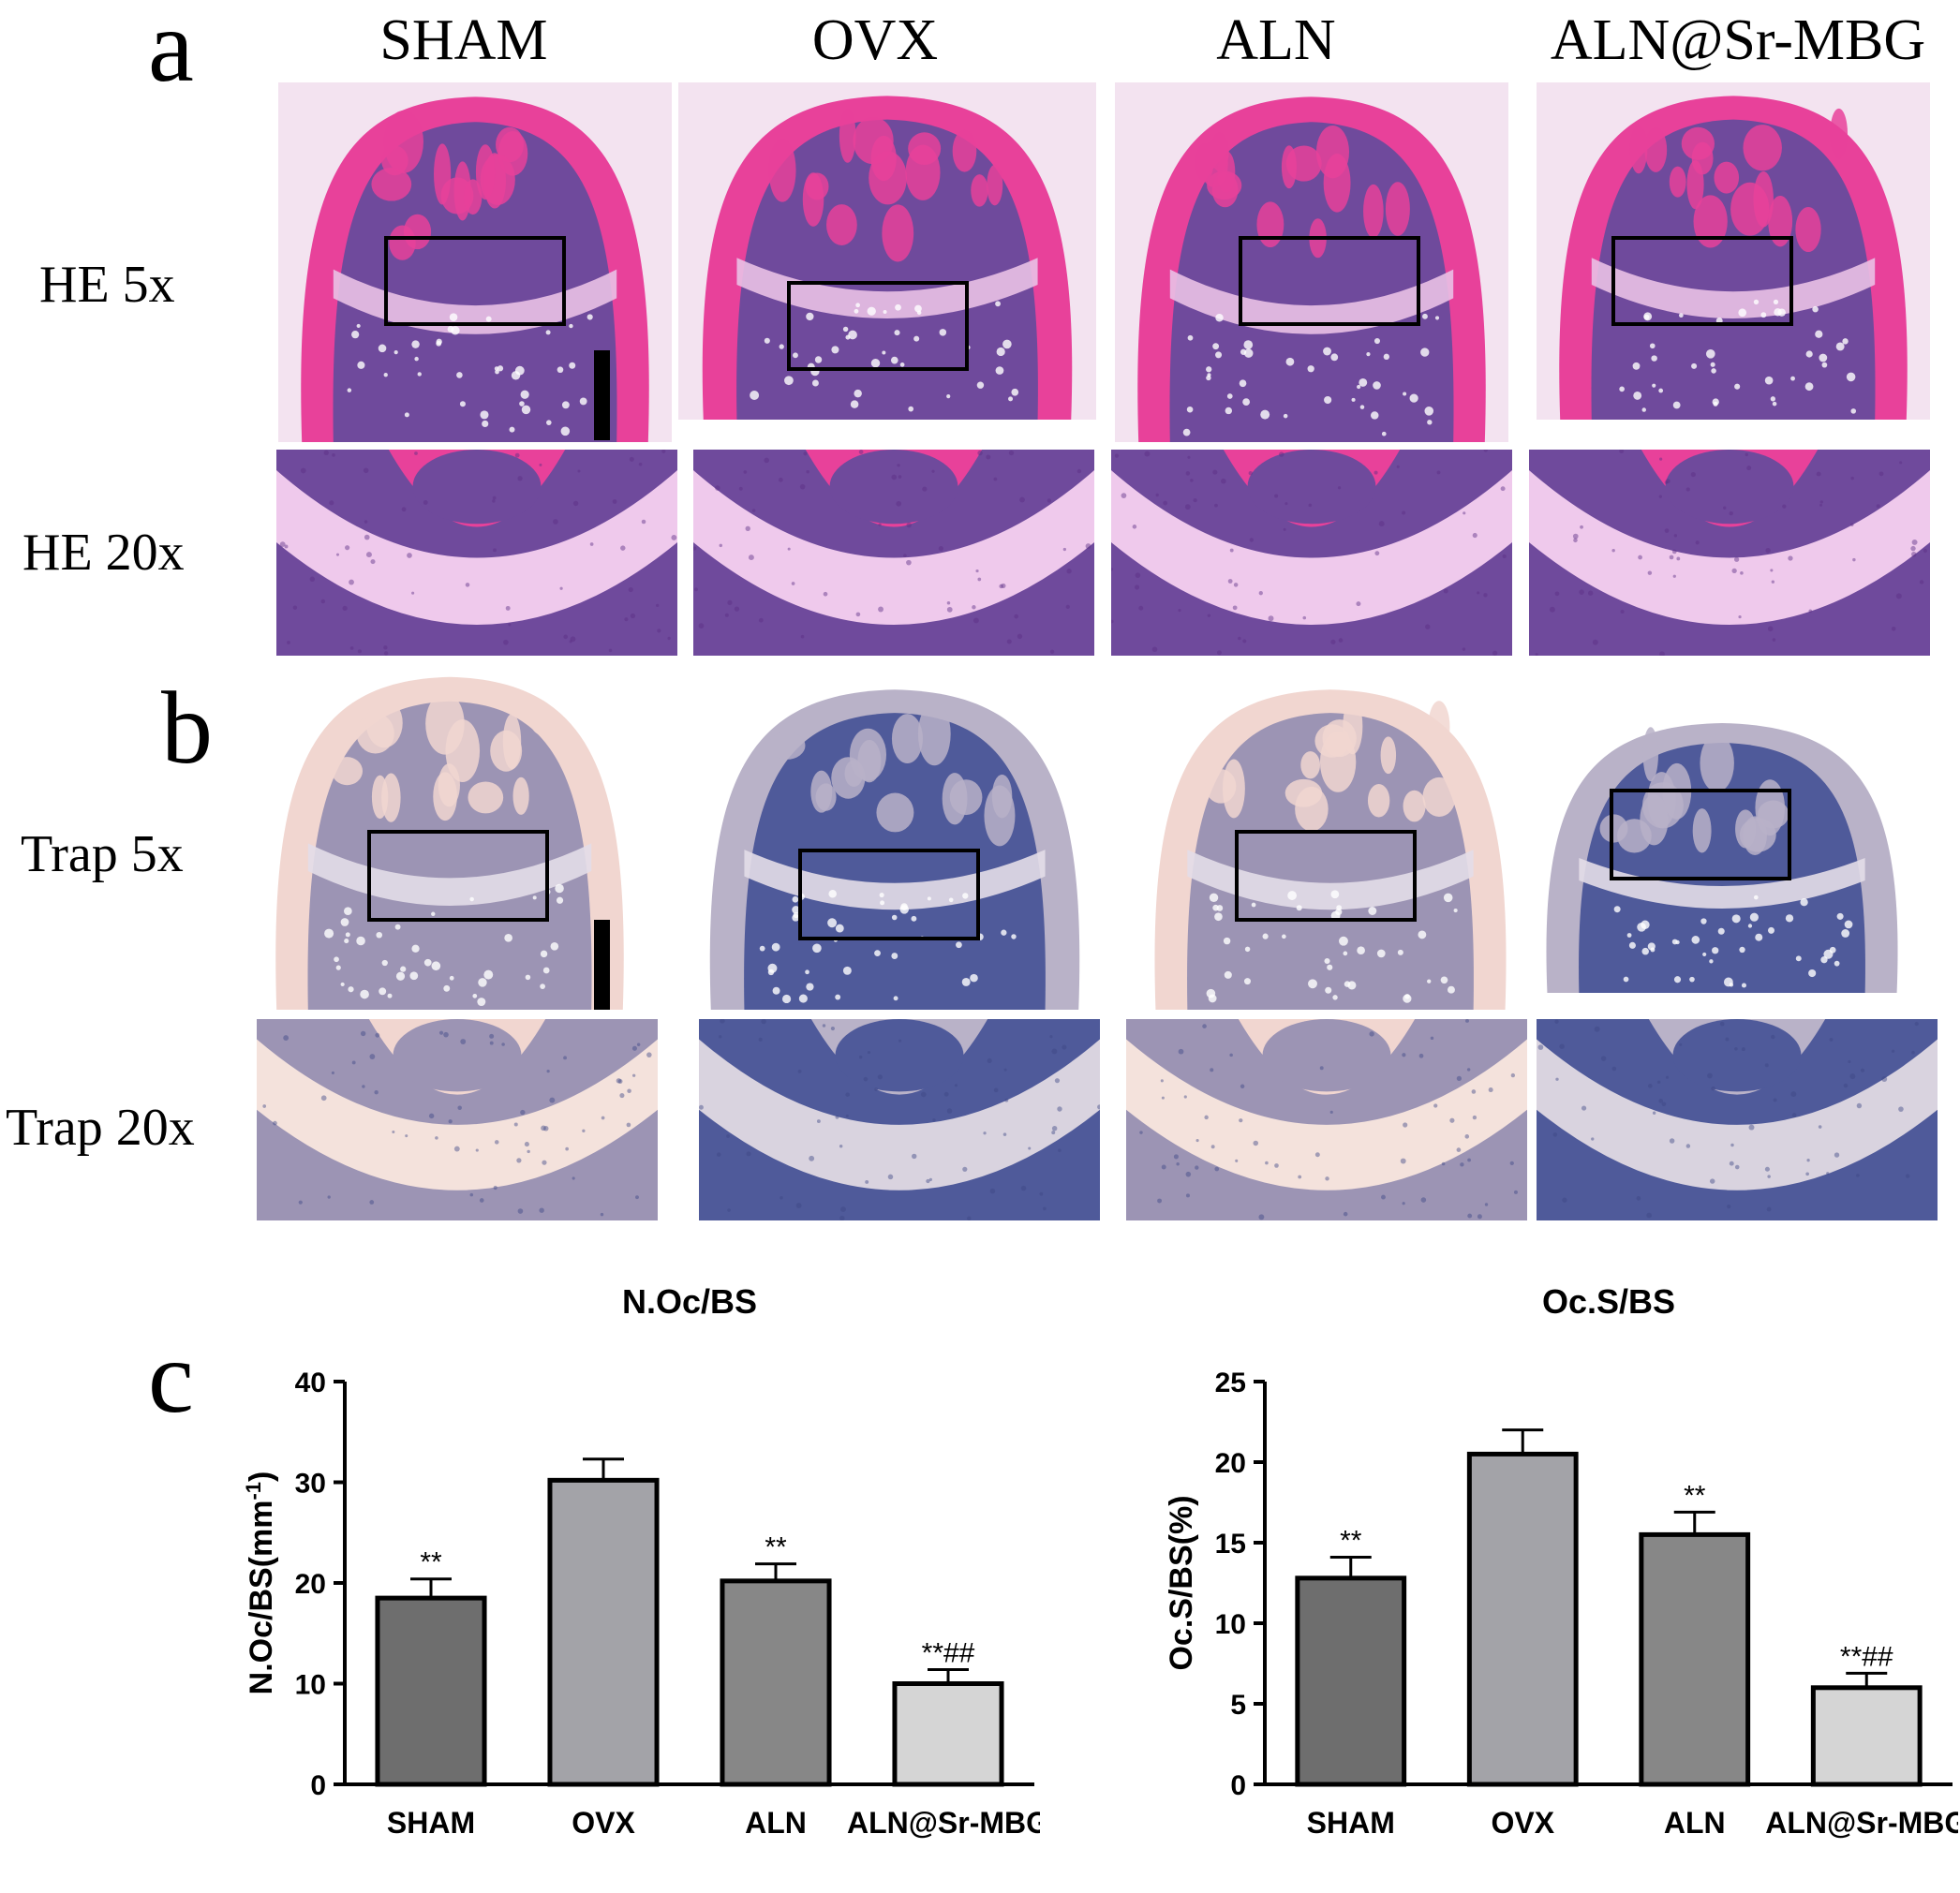 The image size is (1960, 1893). Describe the element at coordinates (187, 728) in the screenshot. I see `panel-label-b: b` at that location.